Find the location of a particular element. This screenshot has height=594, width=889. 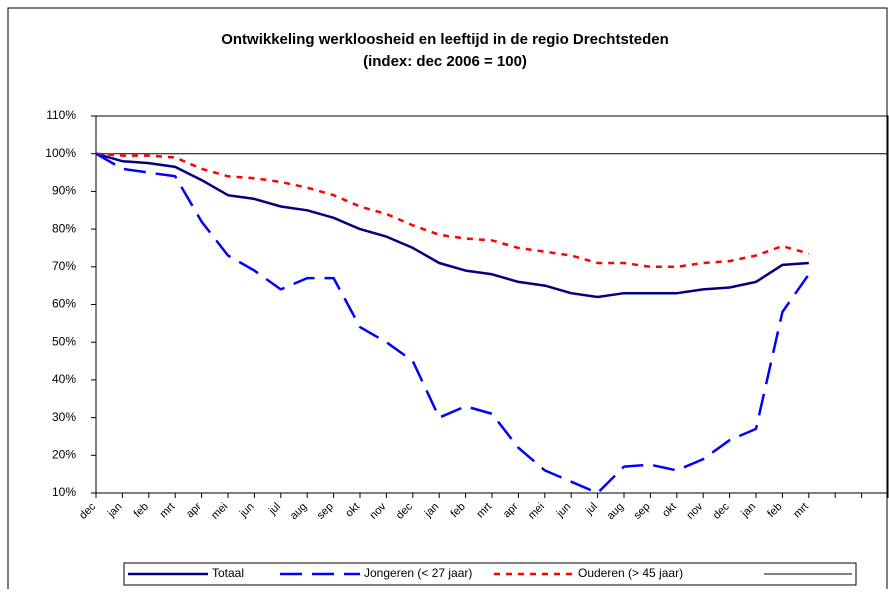

y-tick-label: 80% is located at coordinates (64, 228).